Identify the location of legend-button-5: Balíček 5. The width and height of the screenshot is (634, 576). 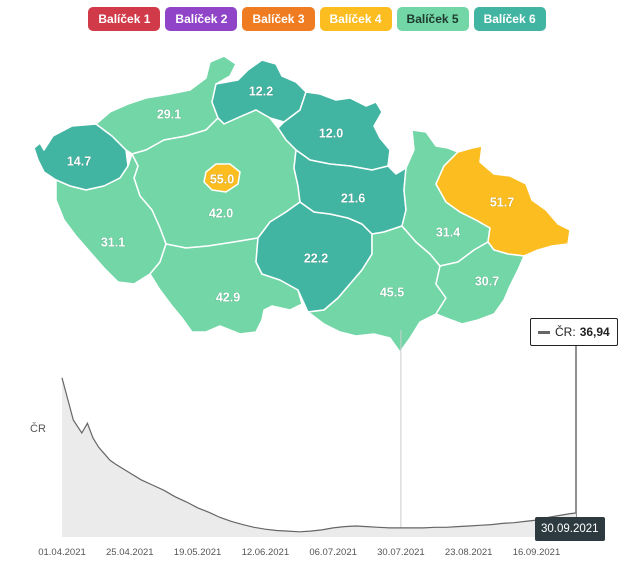
(432, 19).